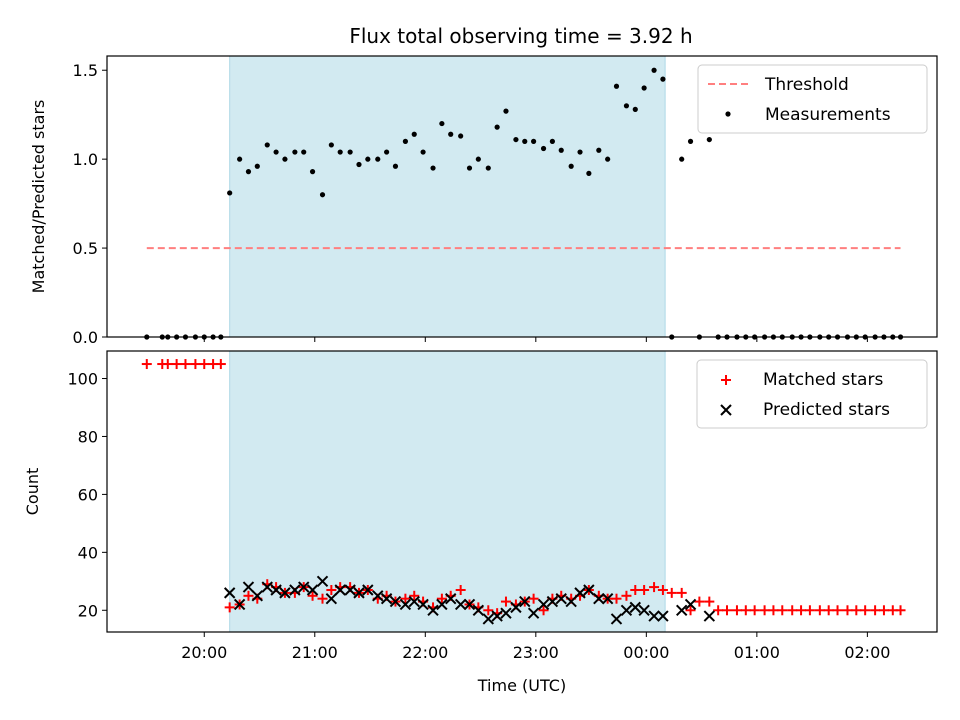 The image size is (960, 720). I want to click on legend-measurements-label: Measurements, so click(828, 115).